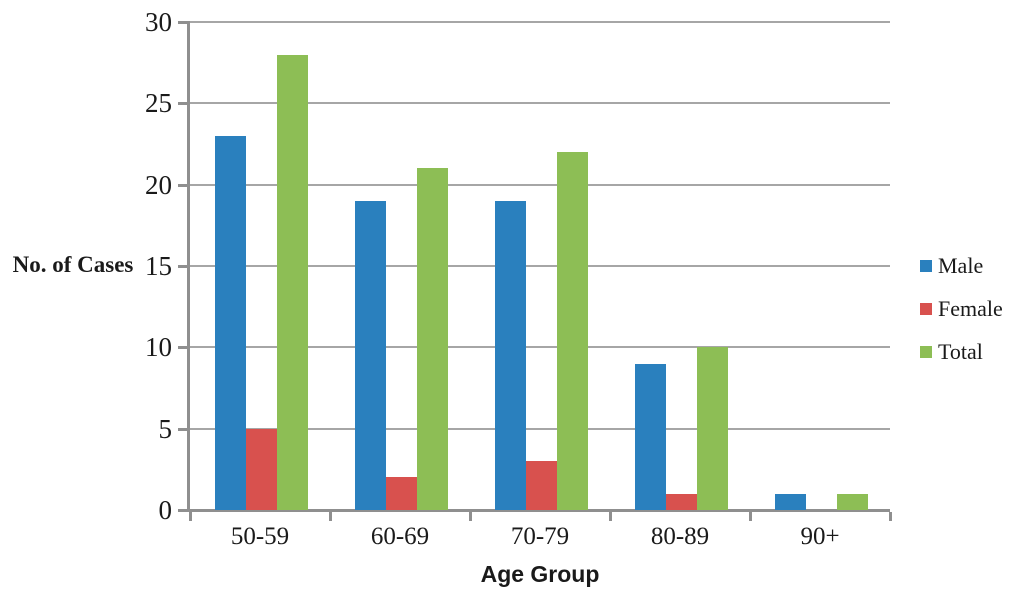 The image size is (1024, 599). What do you see at coordinates (73, 264) in the screenshot?
I see `y-axis-title: No. of Cases` at bounding box center [73, 264].